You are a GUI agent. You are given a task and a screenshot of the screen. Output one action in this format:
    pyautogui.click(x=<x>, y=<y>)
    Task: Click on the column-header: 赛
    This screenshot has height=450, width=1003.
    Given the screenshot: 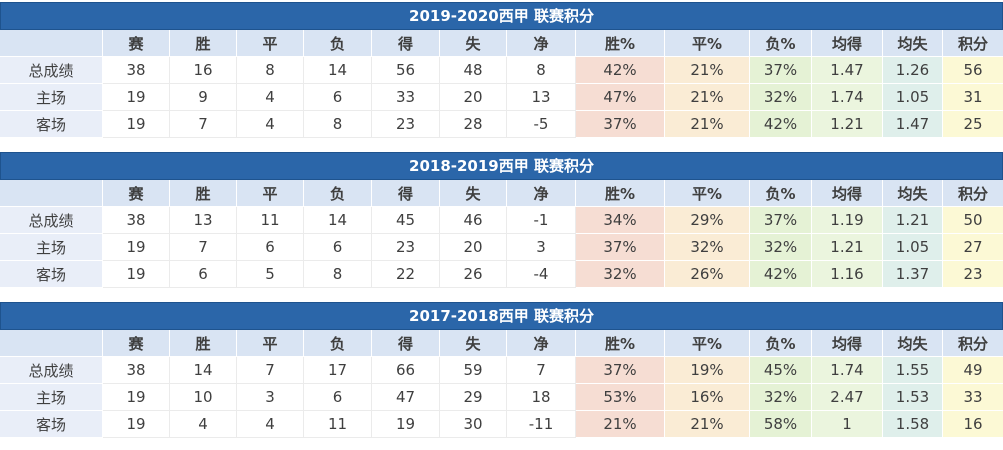 What is the action you would take?
    pyautogui.click(x=136, y=193)
    